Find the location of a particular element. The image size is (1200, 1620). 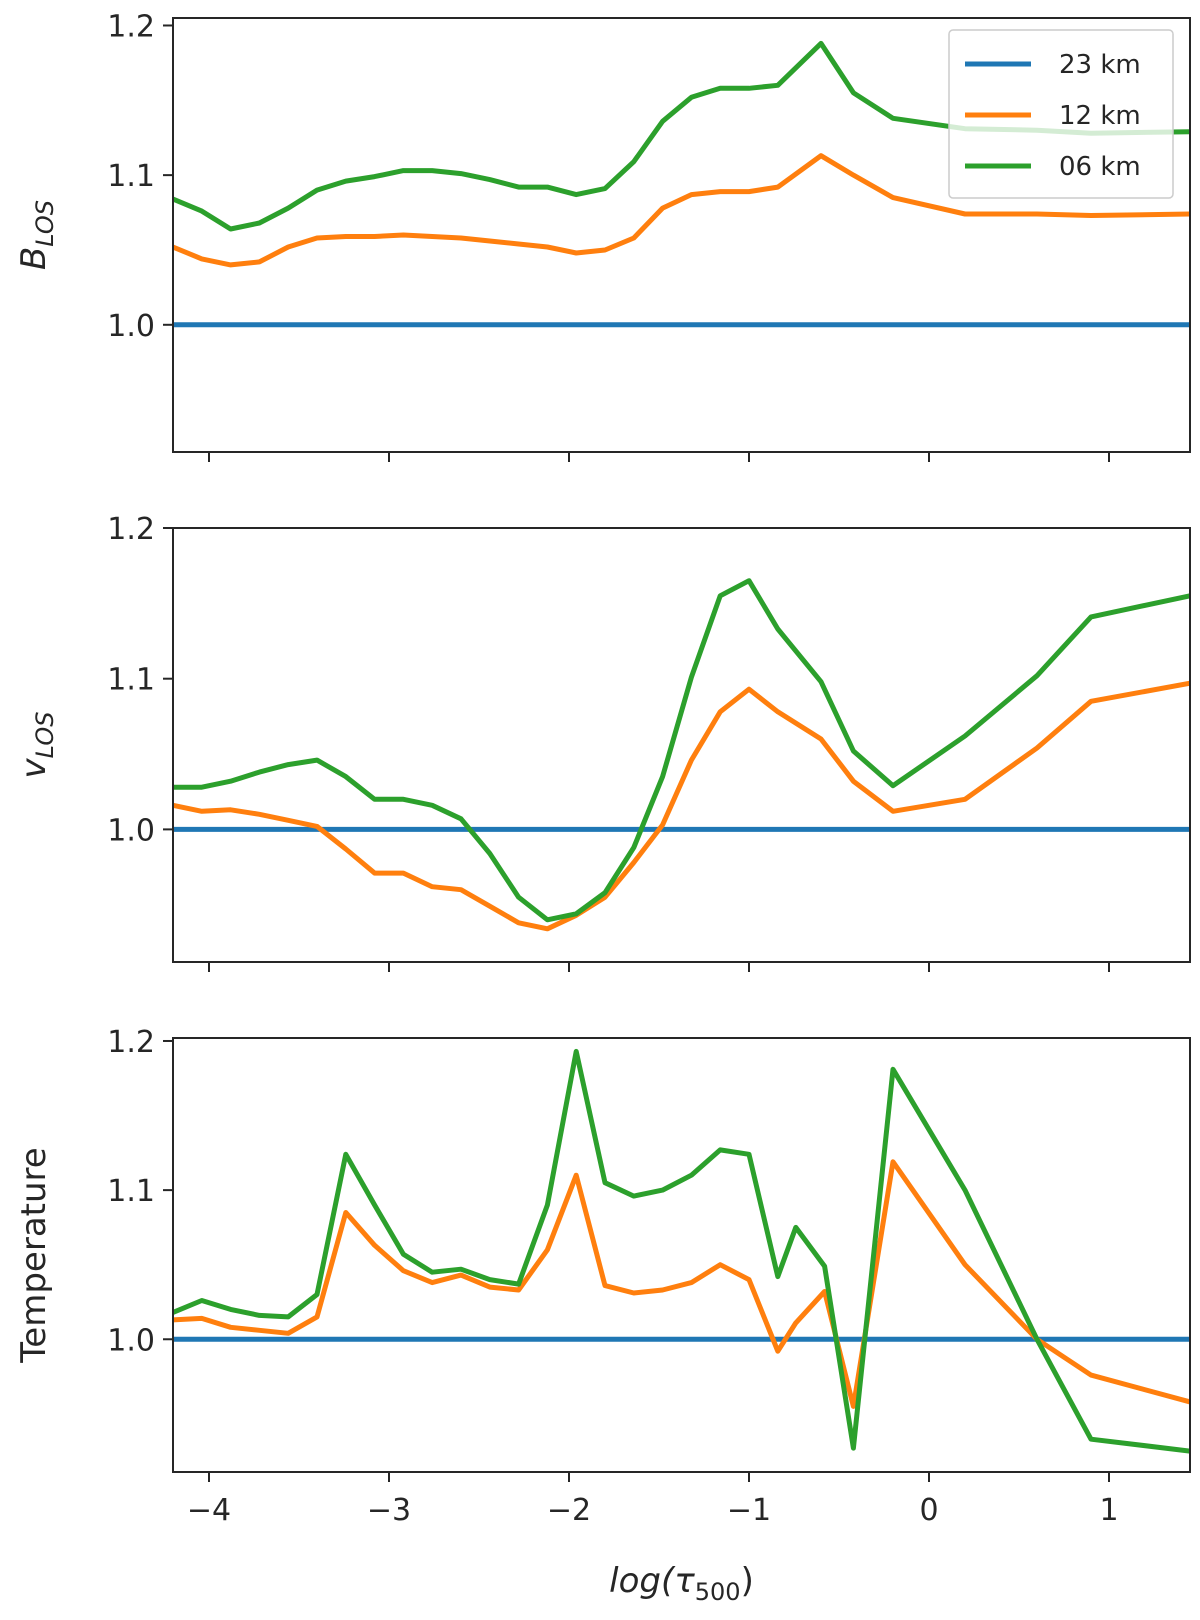

legend: 23 km 12 km 06 km is located at coordinates (1061, 114).